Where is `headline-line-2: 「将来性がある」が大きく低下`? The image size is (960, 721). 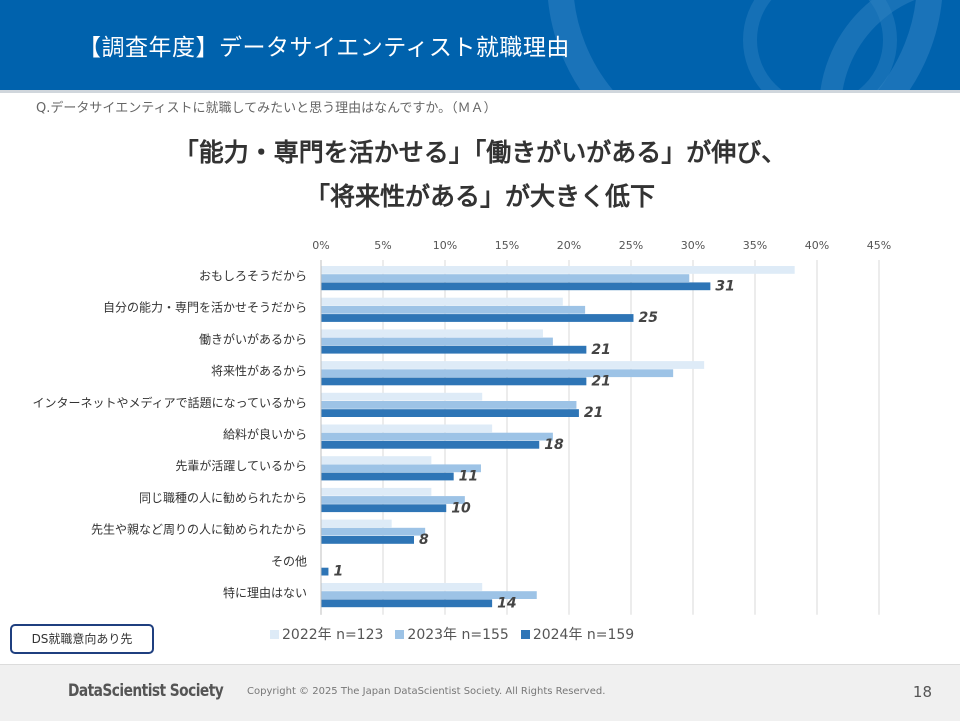
headline-line-2: 「将来性がある」が大きく低下 is located at coordinates (479, 196).